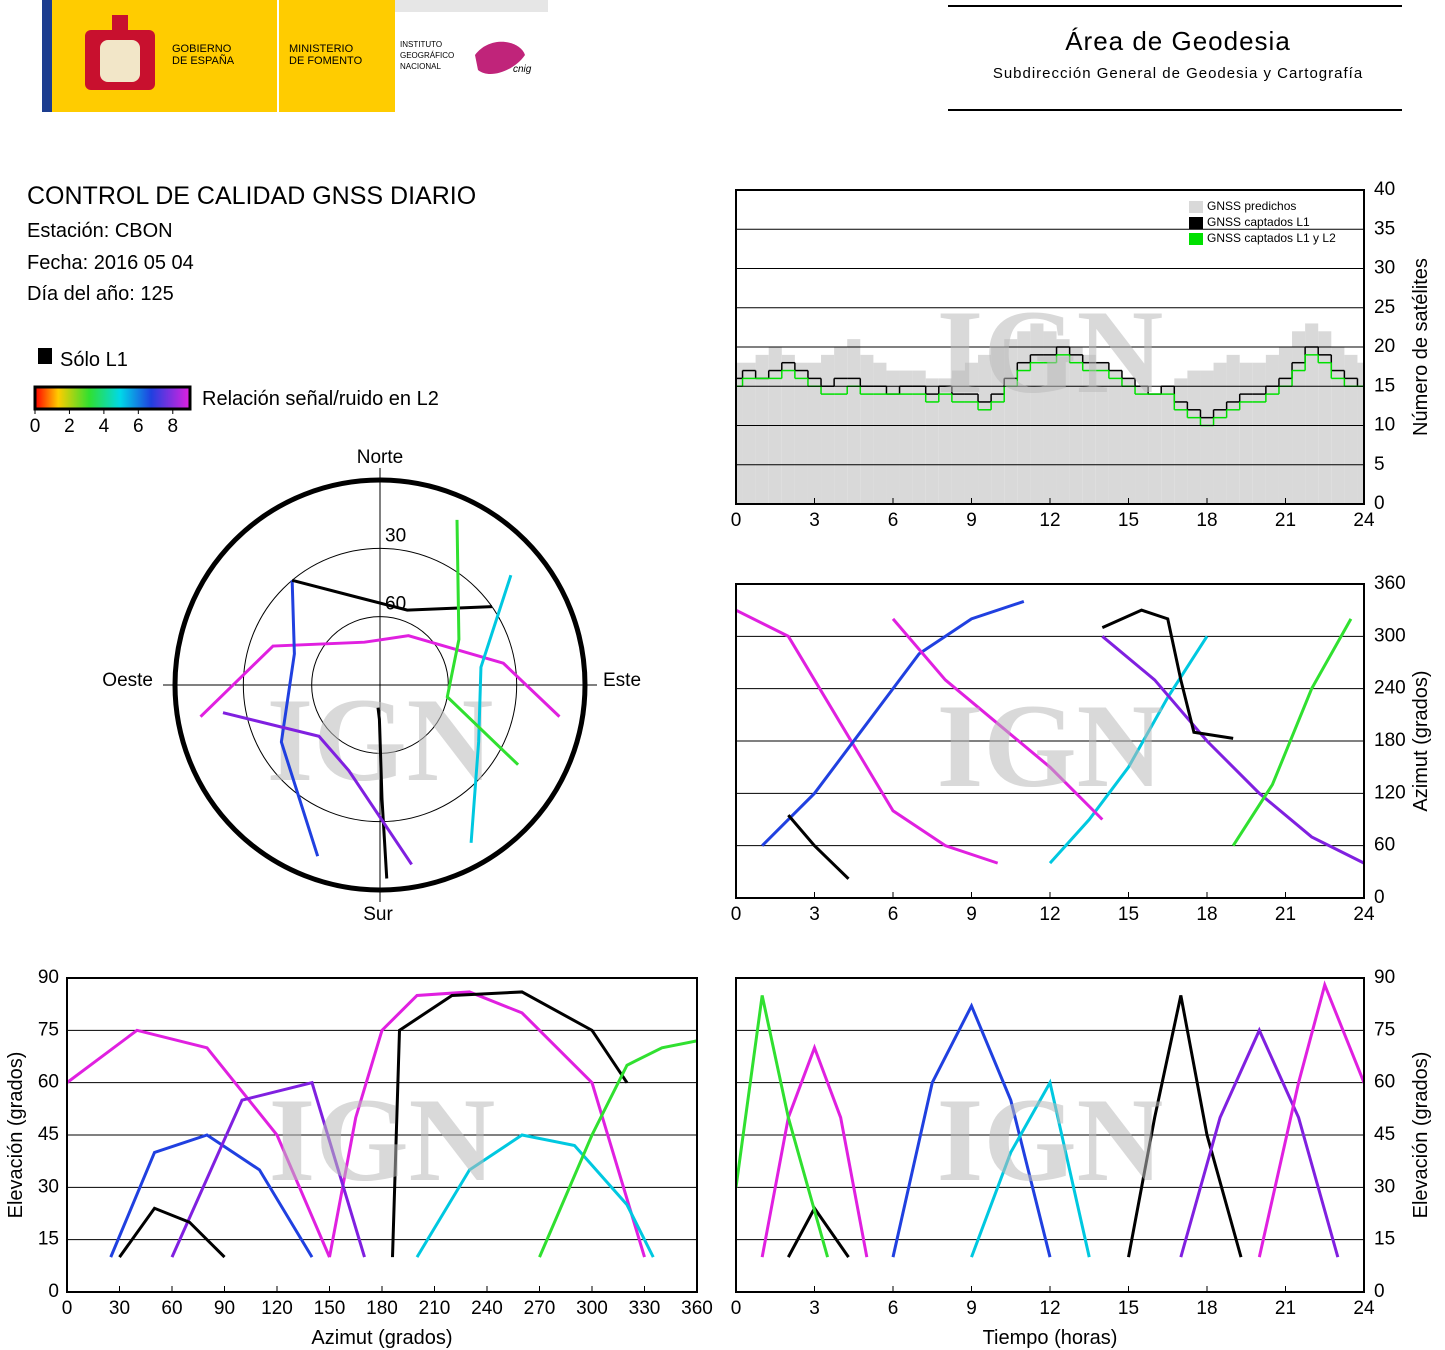 This screenshot has height=1350, width=1445. What do you see at coordinates (16, 1135) in the screenshot?
I see `y-axis-label: Elevación (grados)` at bounding box center [16, 1135].